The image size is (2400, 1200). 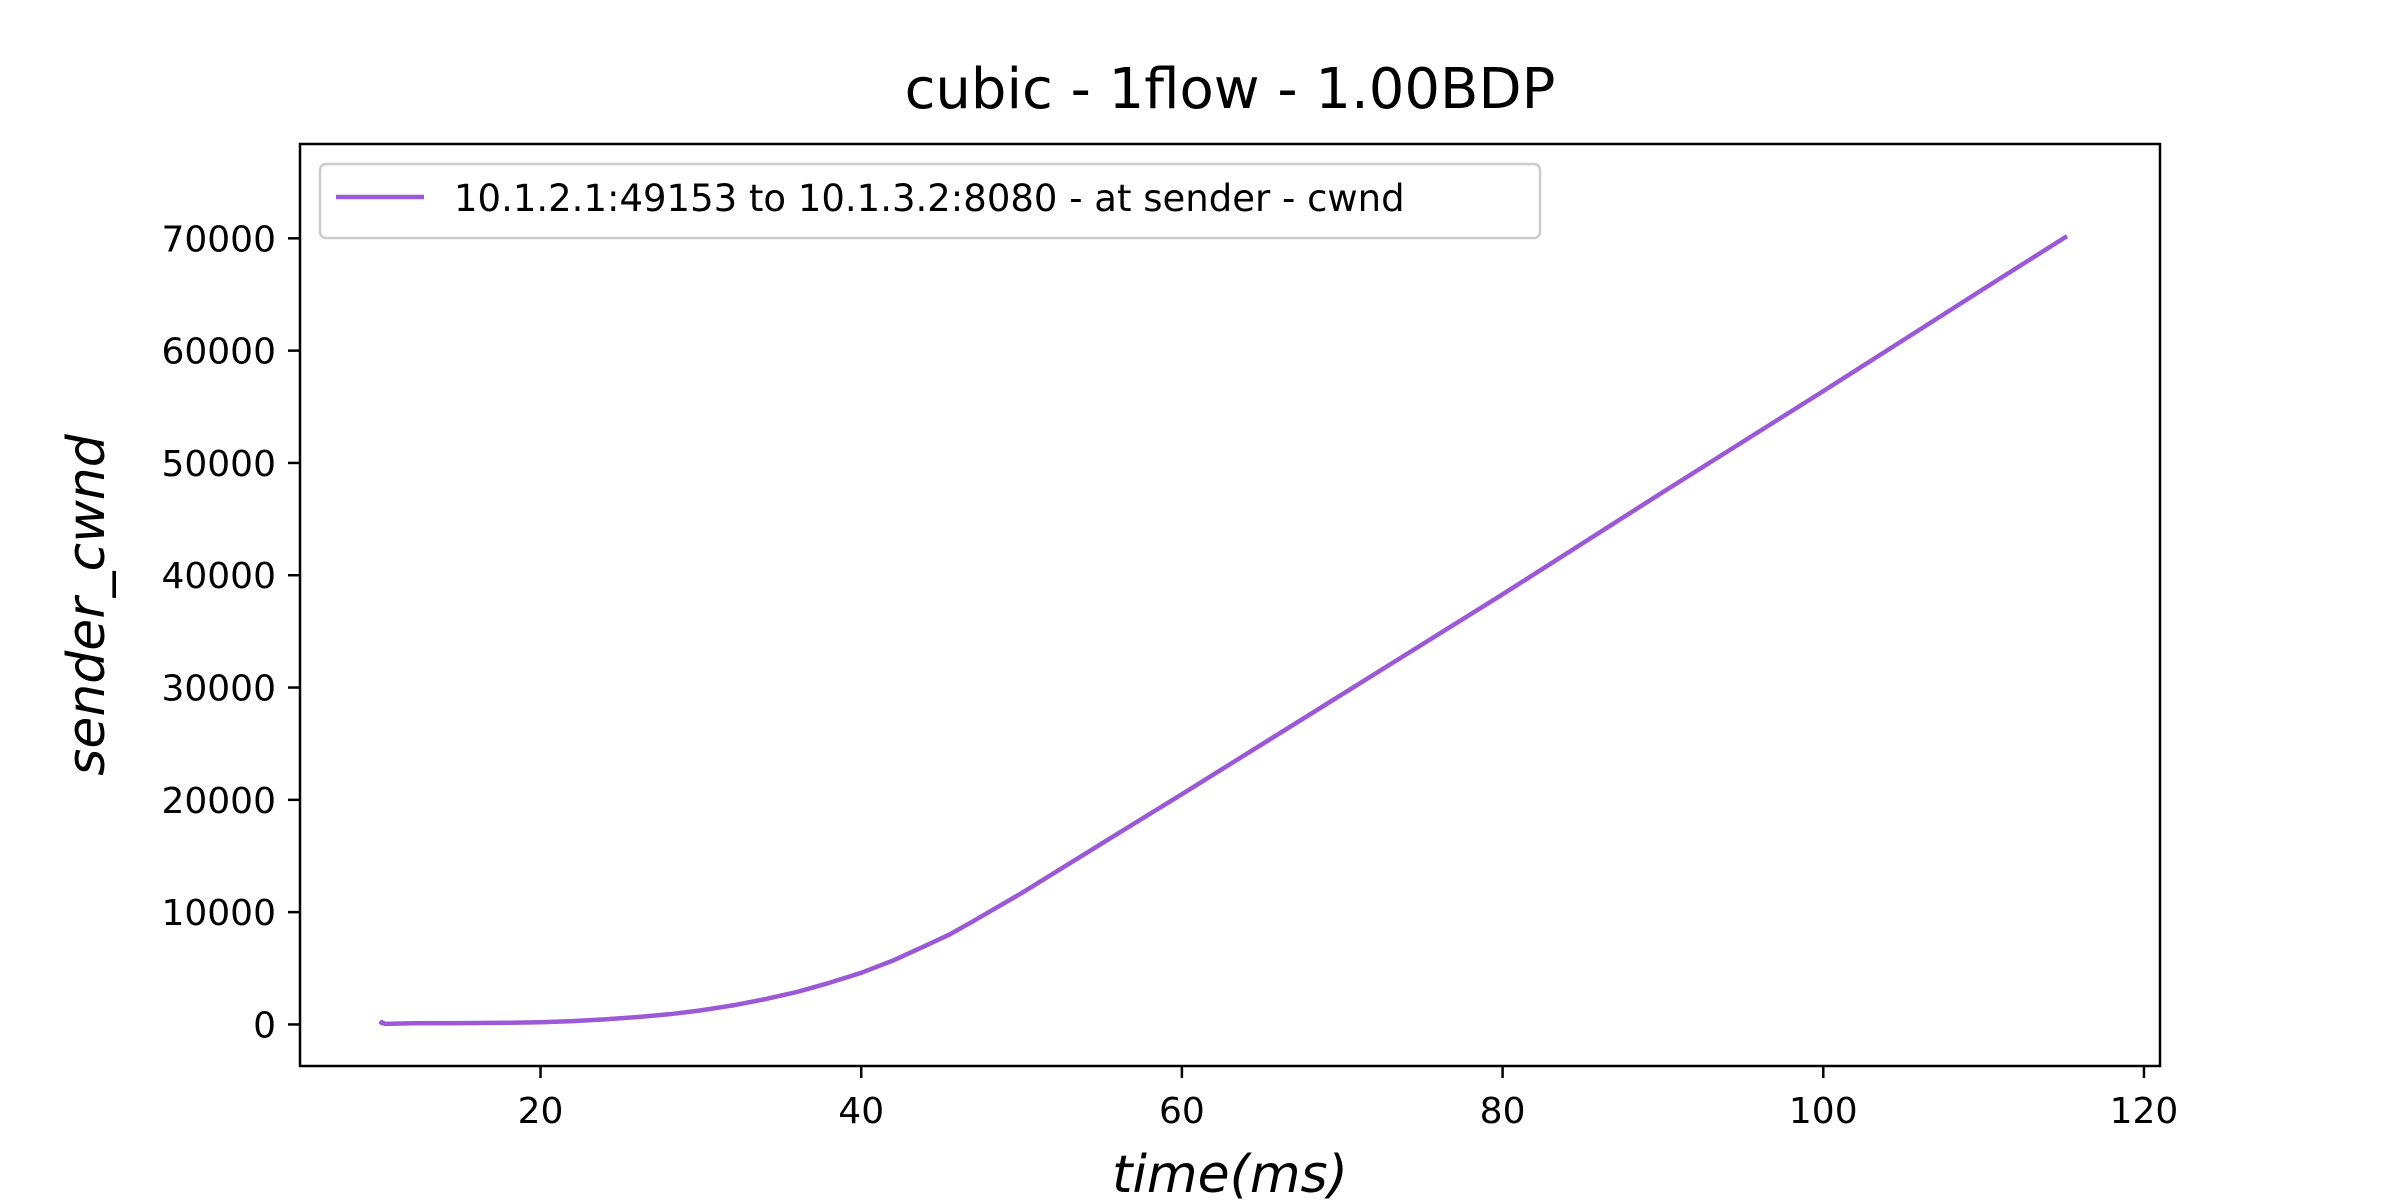 I want to click on y-tick-label-2: 20000, so click(x=218, y=801).